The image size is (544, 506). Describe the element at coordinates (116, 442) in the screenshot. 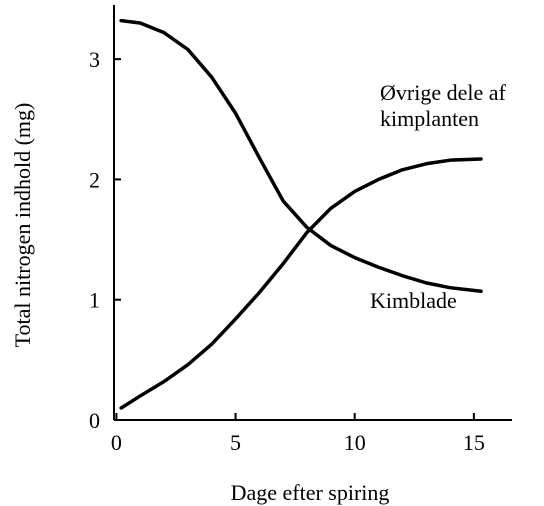

I see `x-tick-label: 0` at that location.